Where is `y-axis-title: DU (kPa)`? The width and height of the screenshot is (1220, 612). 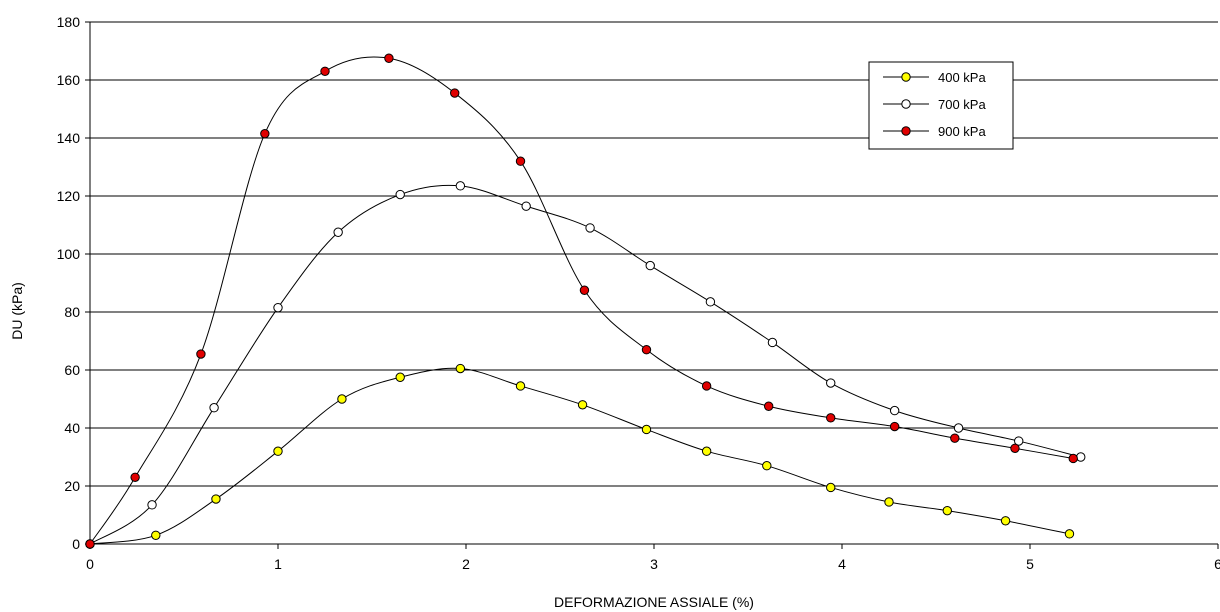 y-axis-title: DU (kPa) is located at coordinates (17, 311).